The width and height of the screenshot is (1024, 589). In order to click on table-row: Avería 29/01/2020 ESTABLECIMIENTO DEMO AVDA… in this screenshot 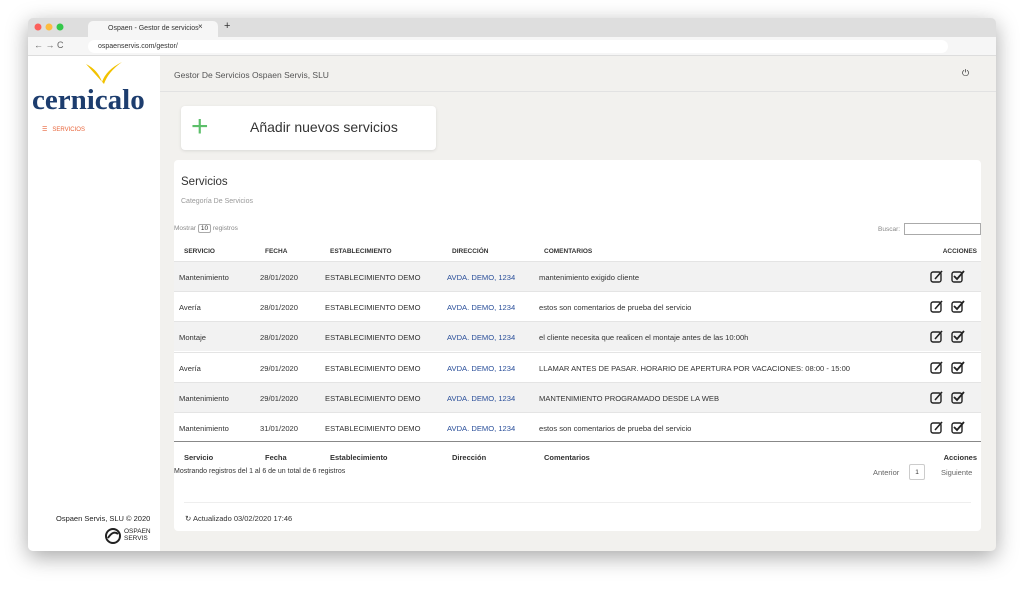, I will do `click(577, 366)`.